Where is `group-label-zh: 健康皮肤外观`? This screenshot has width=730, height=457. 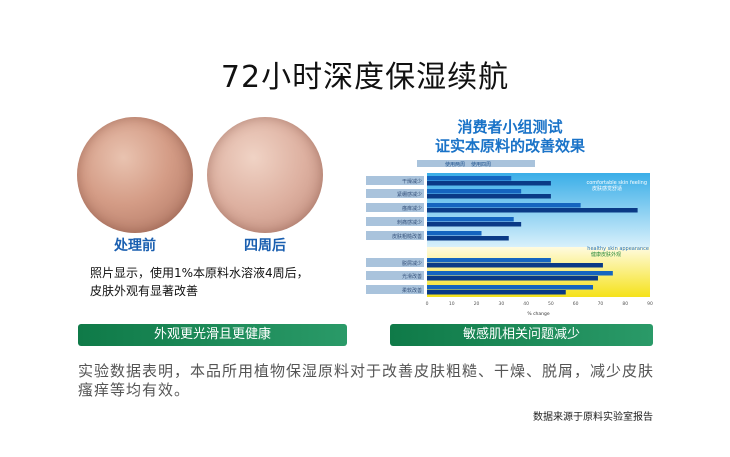 group-label-zh: 健康皮肤外观 is located at coordinates (606, 254).